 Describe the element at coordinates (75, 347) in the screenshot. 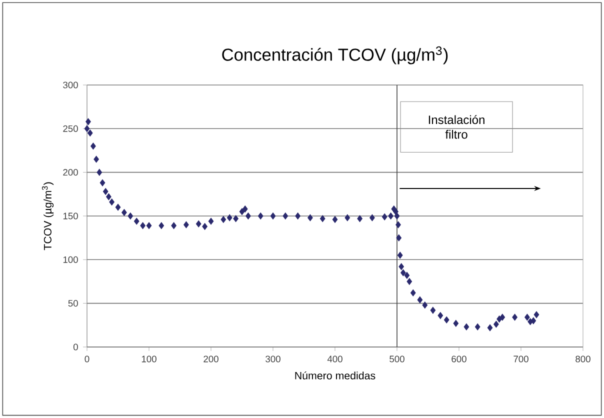

I see `y-tick-label: 0` at that location.